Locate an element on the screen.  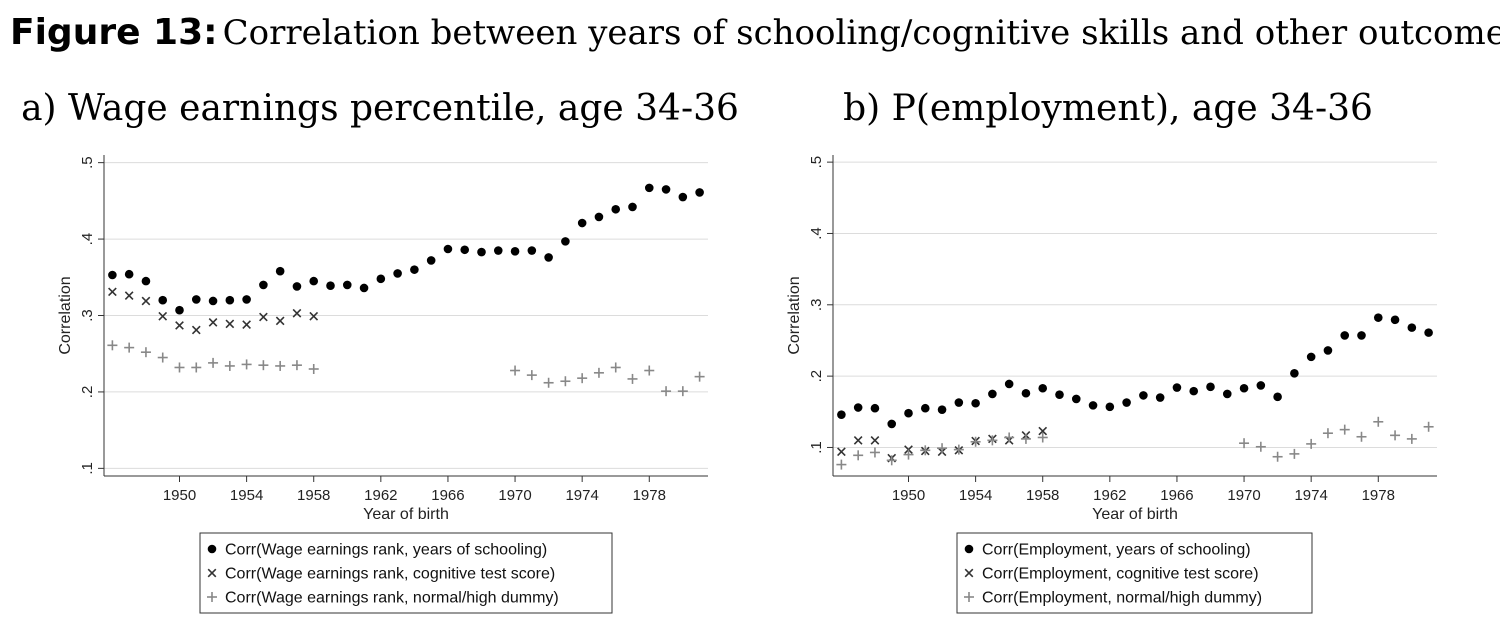
panel-a-legend-box is located at coordinates (406, 573).